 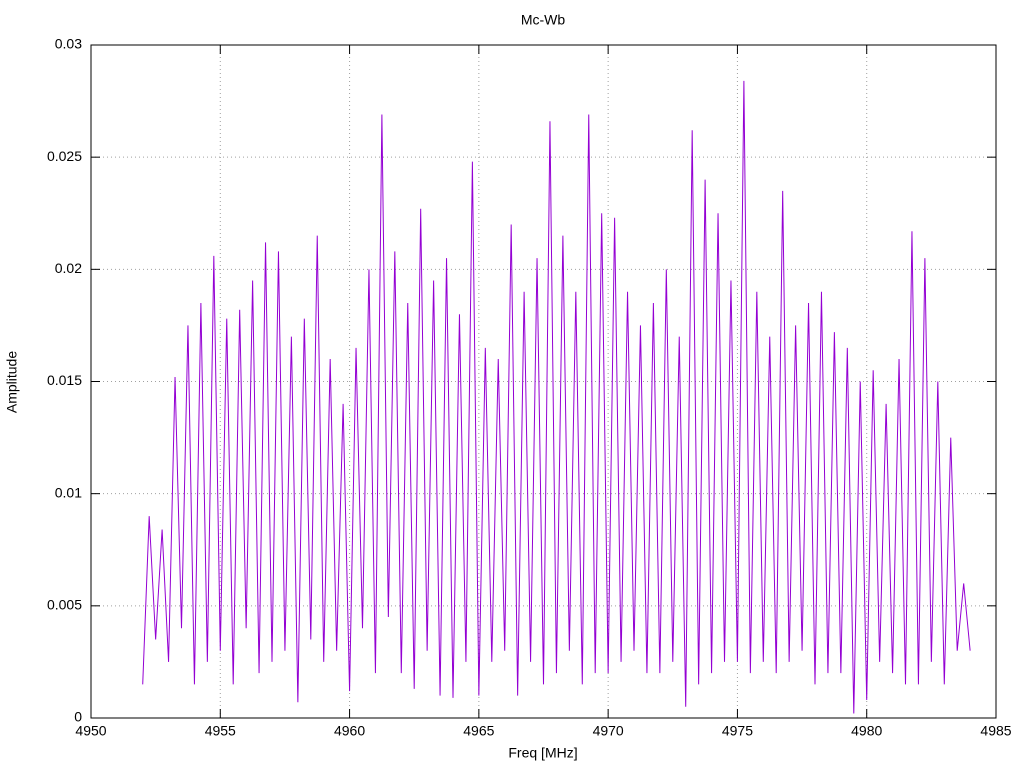 What do you see at coordinates (64, 156) in the screenshot?
I see `y-tick-label: 0.025` at bounding box center [64, 156].